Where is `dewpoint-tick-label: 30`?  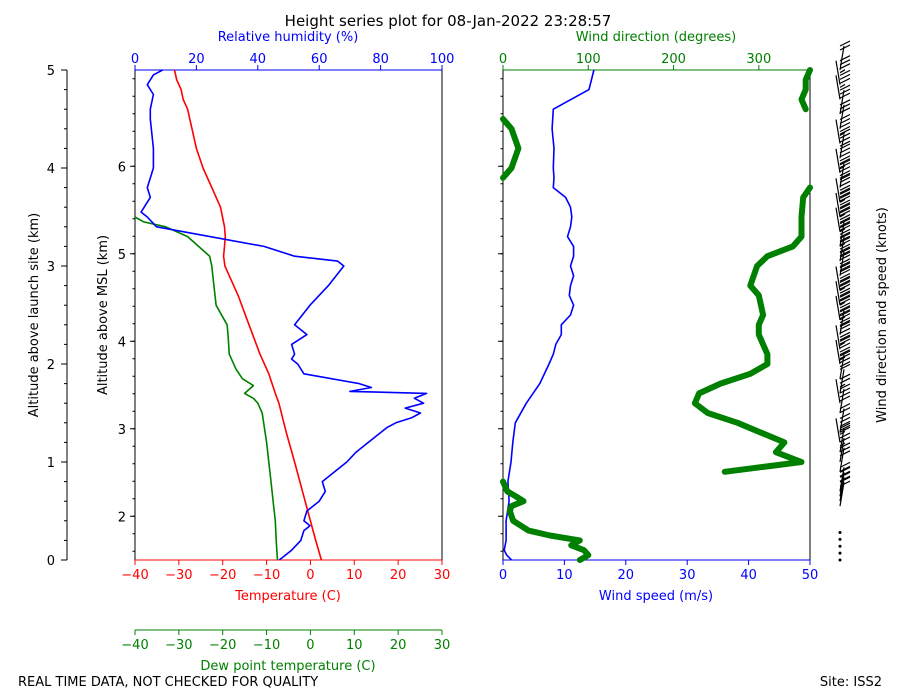
dewpoint-tick-label: 30 is located at coordinates (442, 645).